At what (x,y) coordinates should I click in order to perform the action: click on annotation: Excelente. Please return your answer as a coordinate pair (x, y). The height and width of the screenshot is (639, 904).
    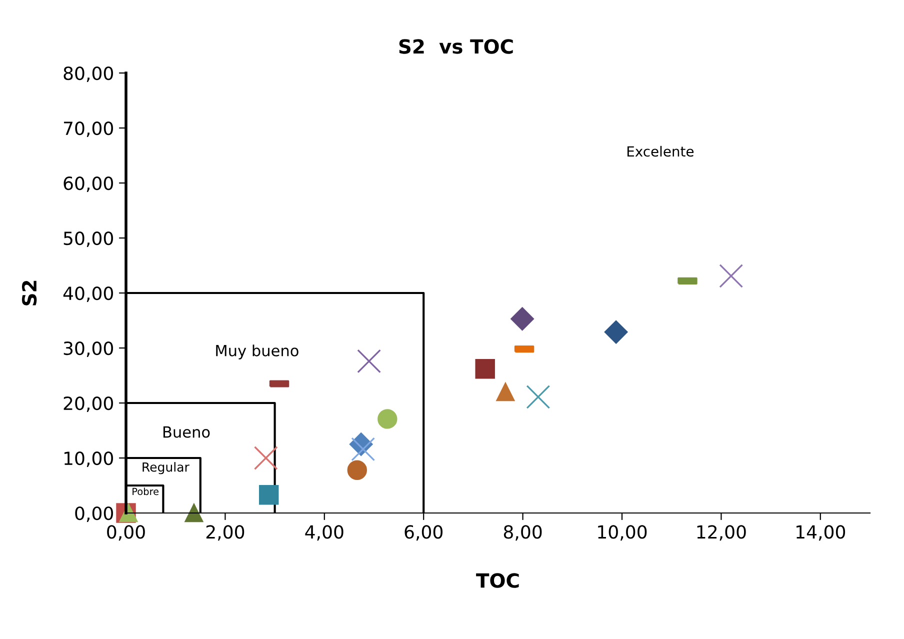
    Looking at the image, I should click on (660, 151).